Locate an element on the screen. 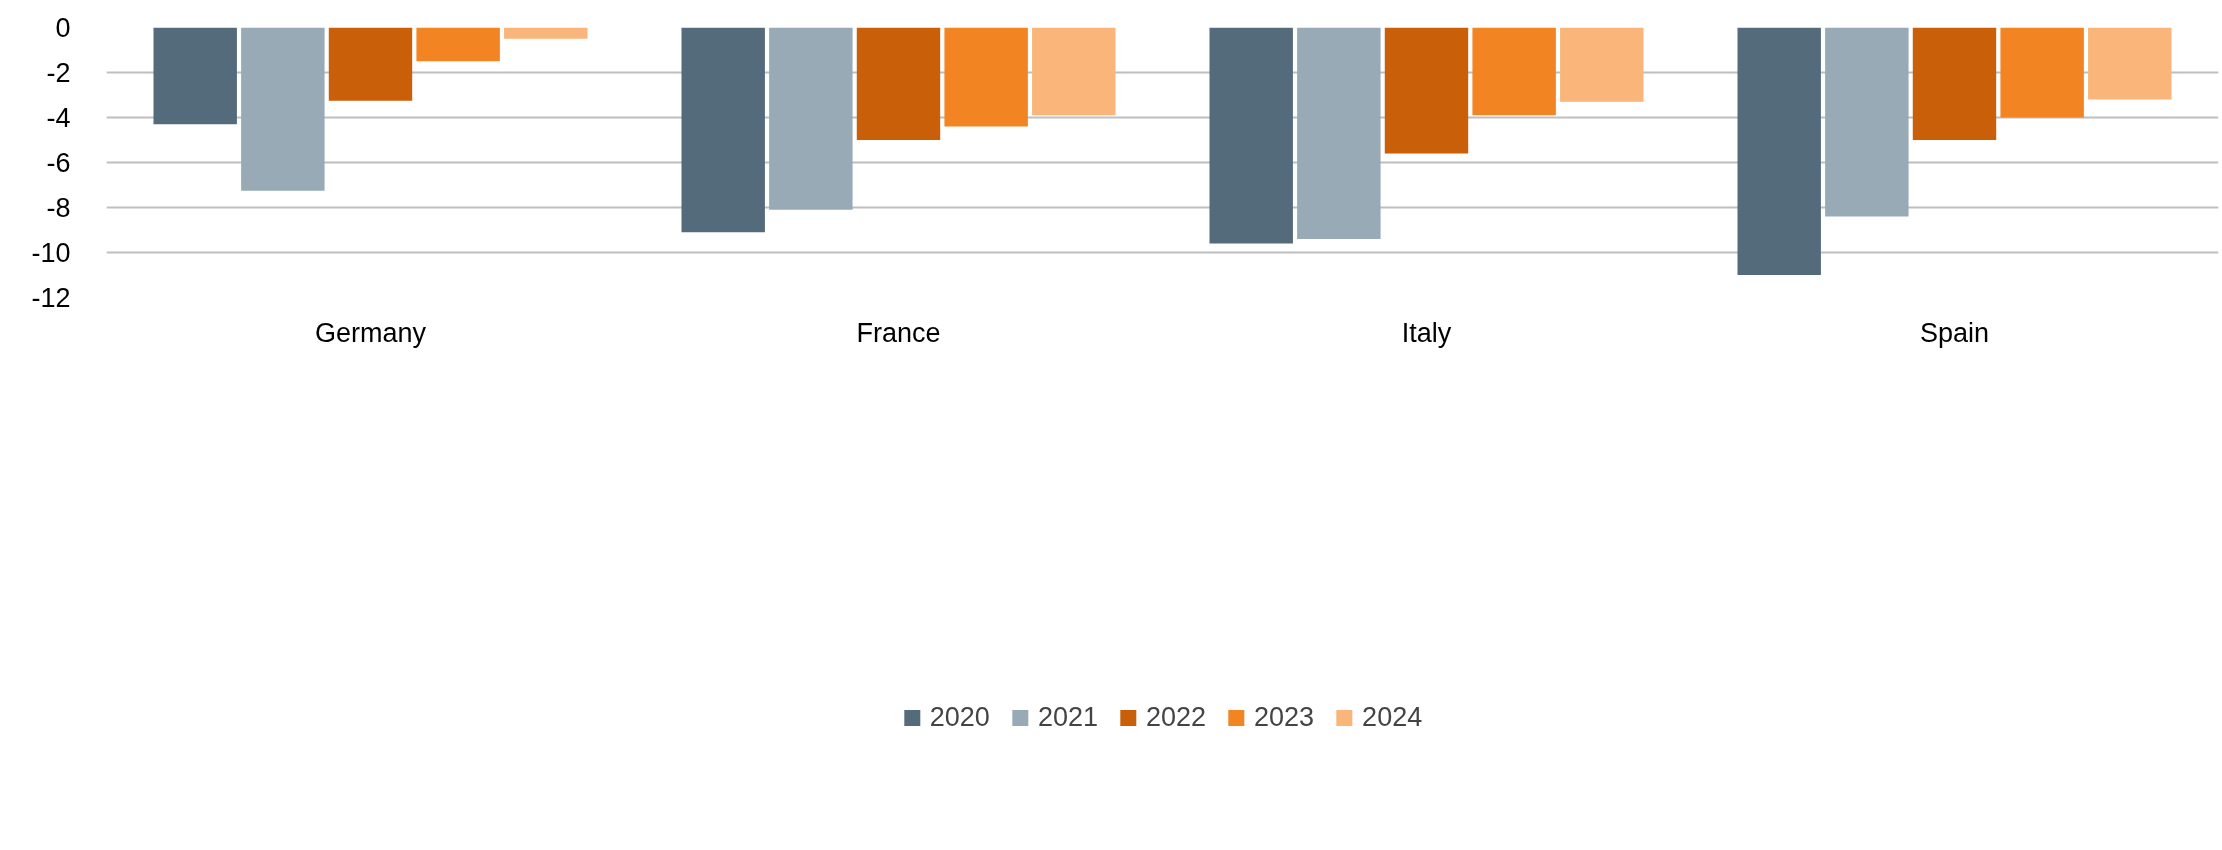 This screenshot has height=850, width=2222. y-tick-label: -4 is located at coordinates (58, 118).